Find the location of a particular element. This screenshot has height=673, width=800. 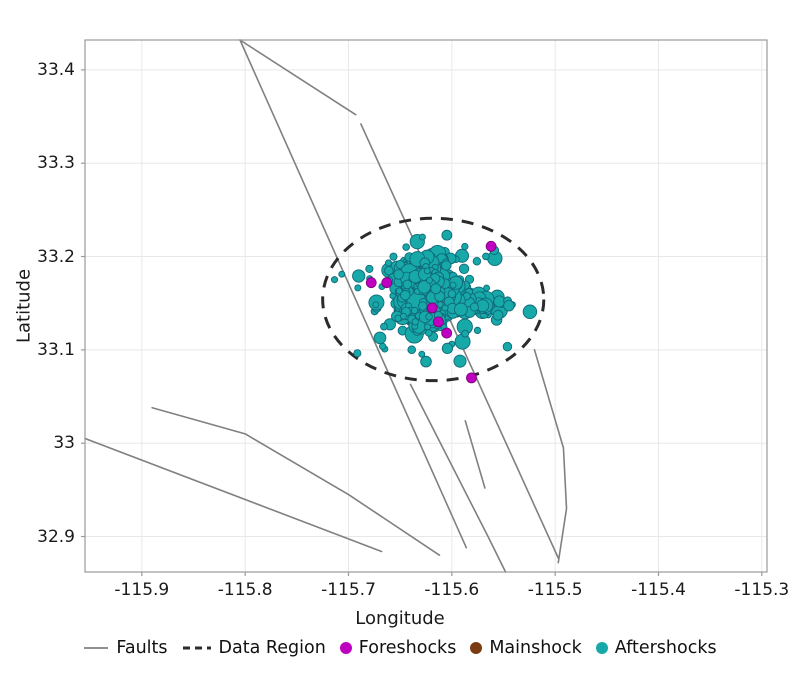

data-region-ellipse is located at coordinates (433, 299).